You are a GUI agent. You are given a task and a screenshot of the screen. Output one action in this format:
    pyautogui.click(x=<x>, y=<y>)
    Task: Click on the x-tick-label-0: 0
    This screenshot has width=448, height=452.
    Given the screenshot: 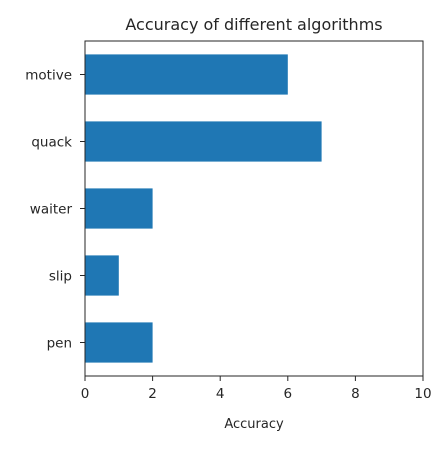 What is the action you would take?
    pyautogui.click(x=85, y=394)
    